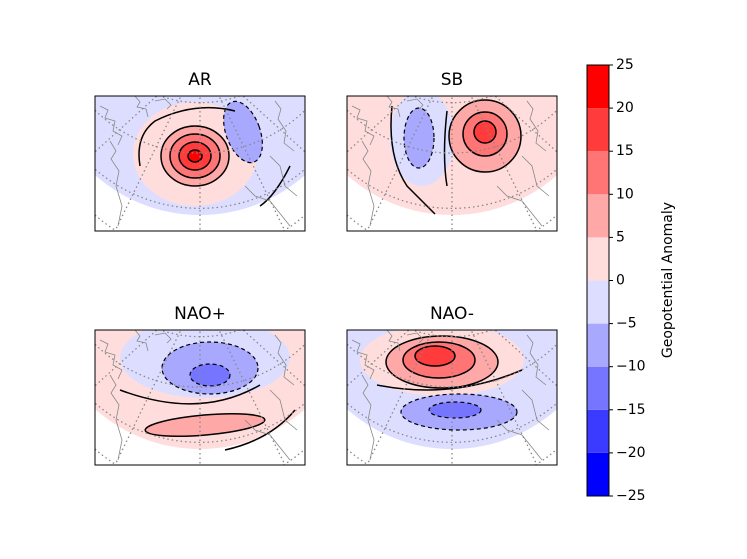 The width and height of the screenshot is (747, 559). I want to click on panel-title: NAO+, so click(200, 314).